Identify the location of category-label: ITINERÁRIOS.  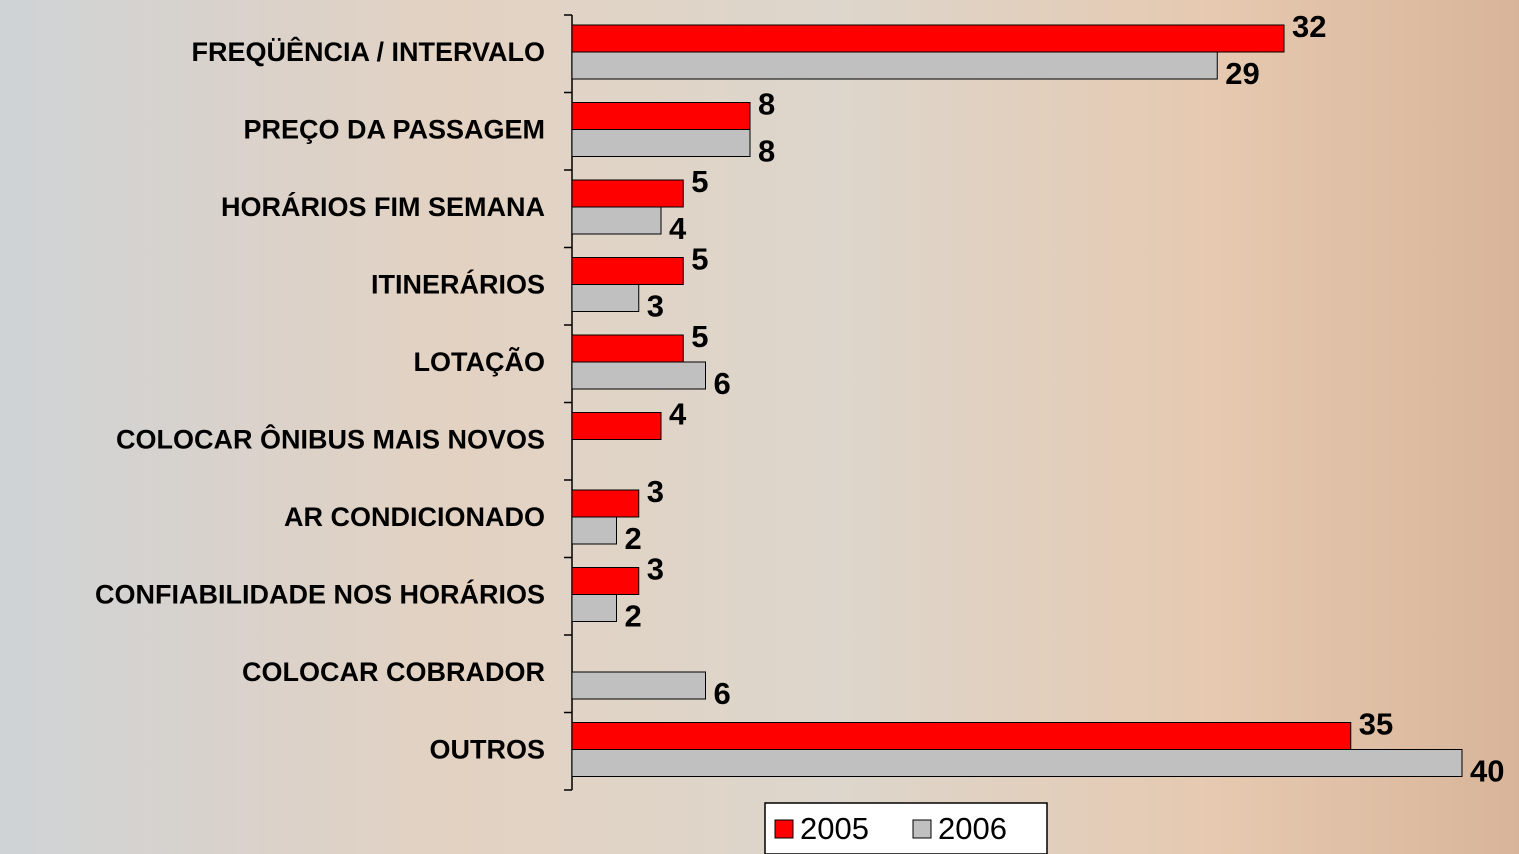
(458, 283).